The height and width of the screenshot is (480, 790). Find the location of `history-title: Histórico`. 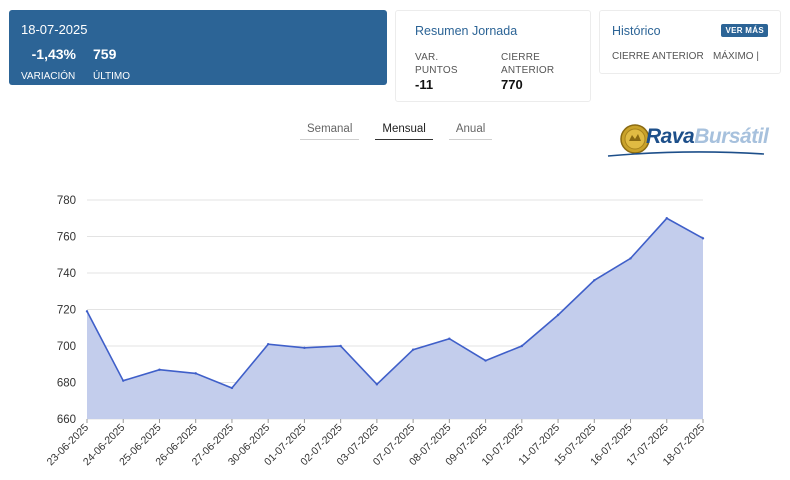

history-title: Histórico is located at coordinates (636, 31).